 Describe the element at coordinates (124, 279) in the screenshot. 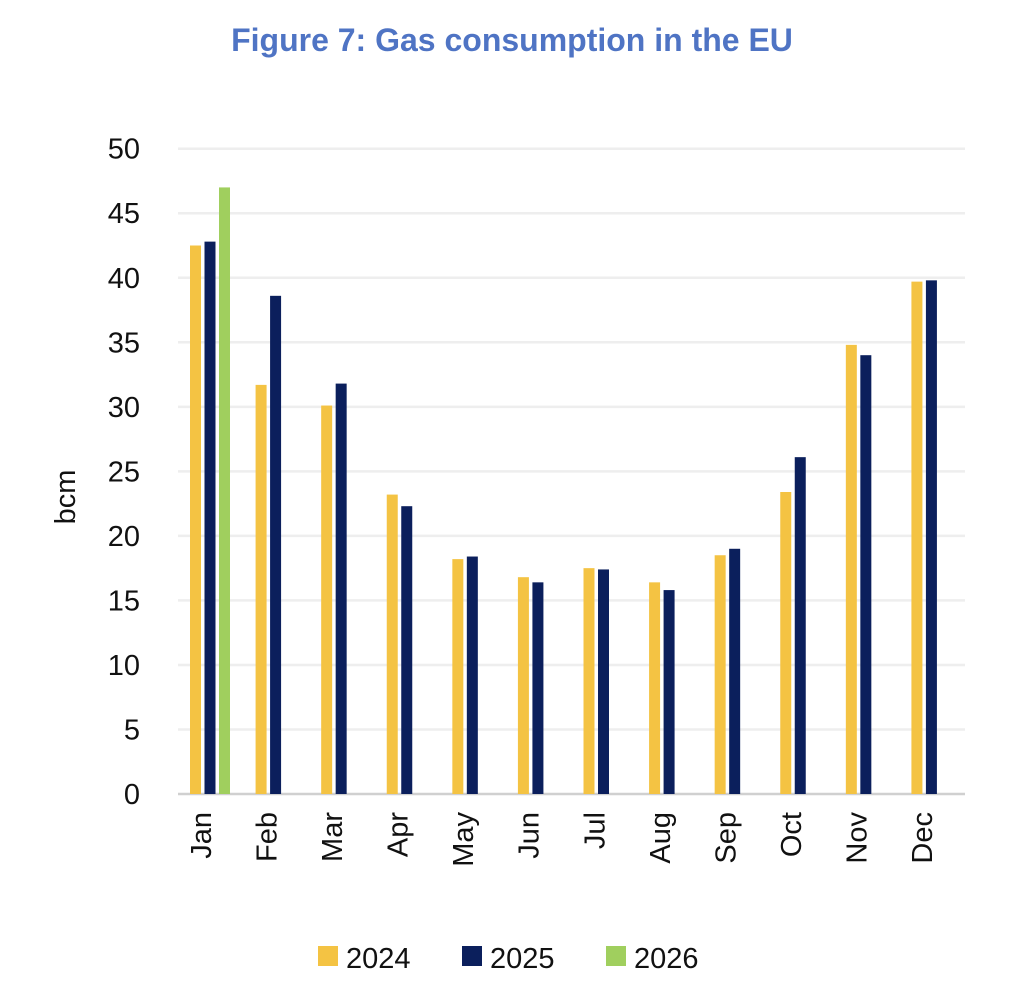

I see `y-tick-label: 40` at that location.